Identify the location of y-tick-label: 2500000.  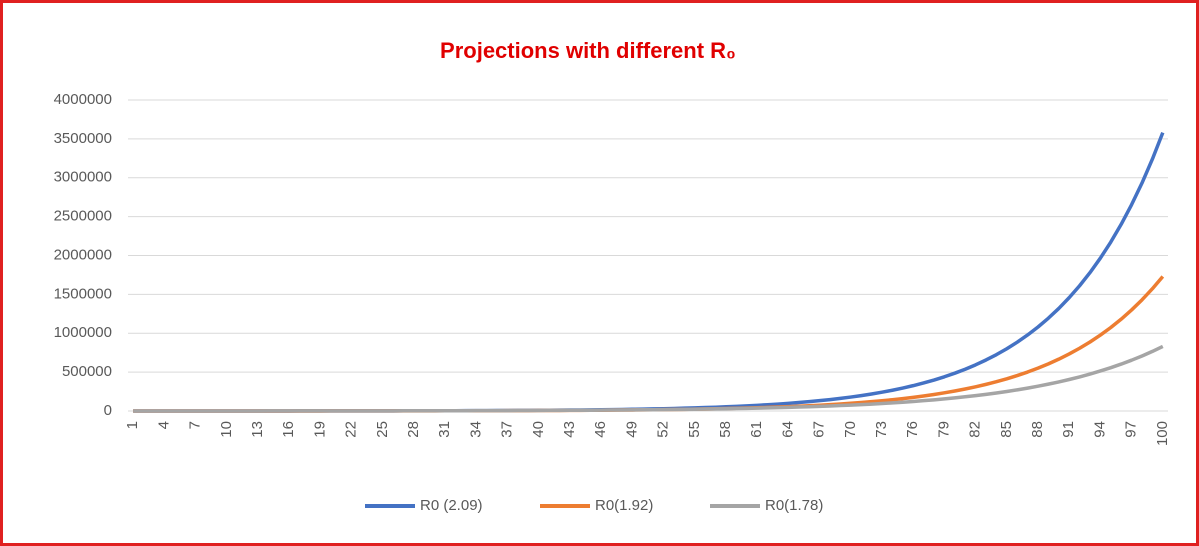
(83, 216).